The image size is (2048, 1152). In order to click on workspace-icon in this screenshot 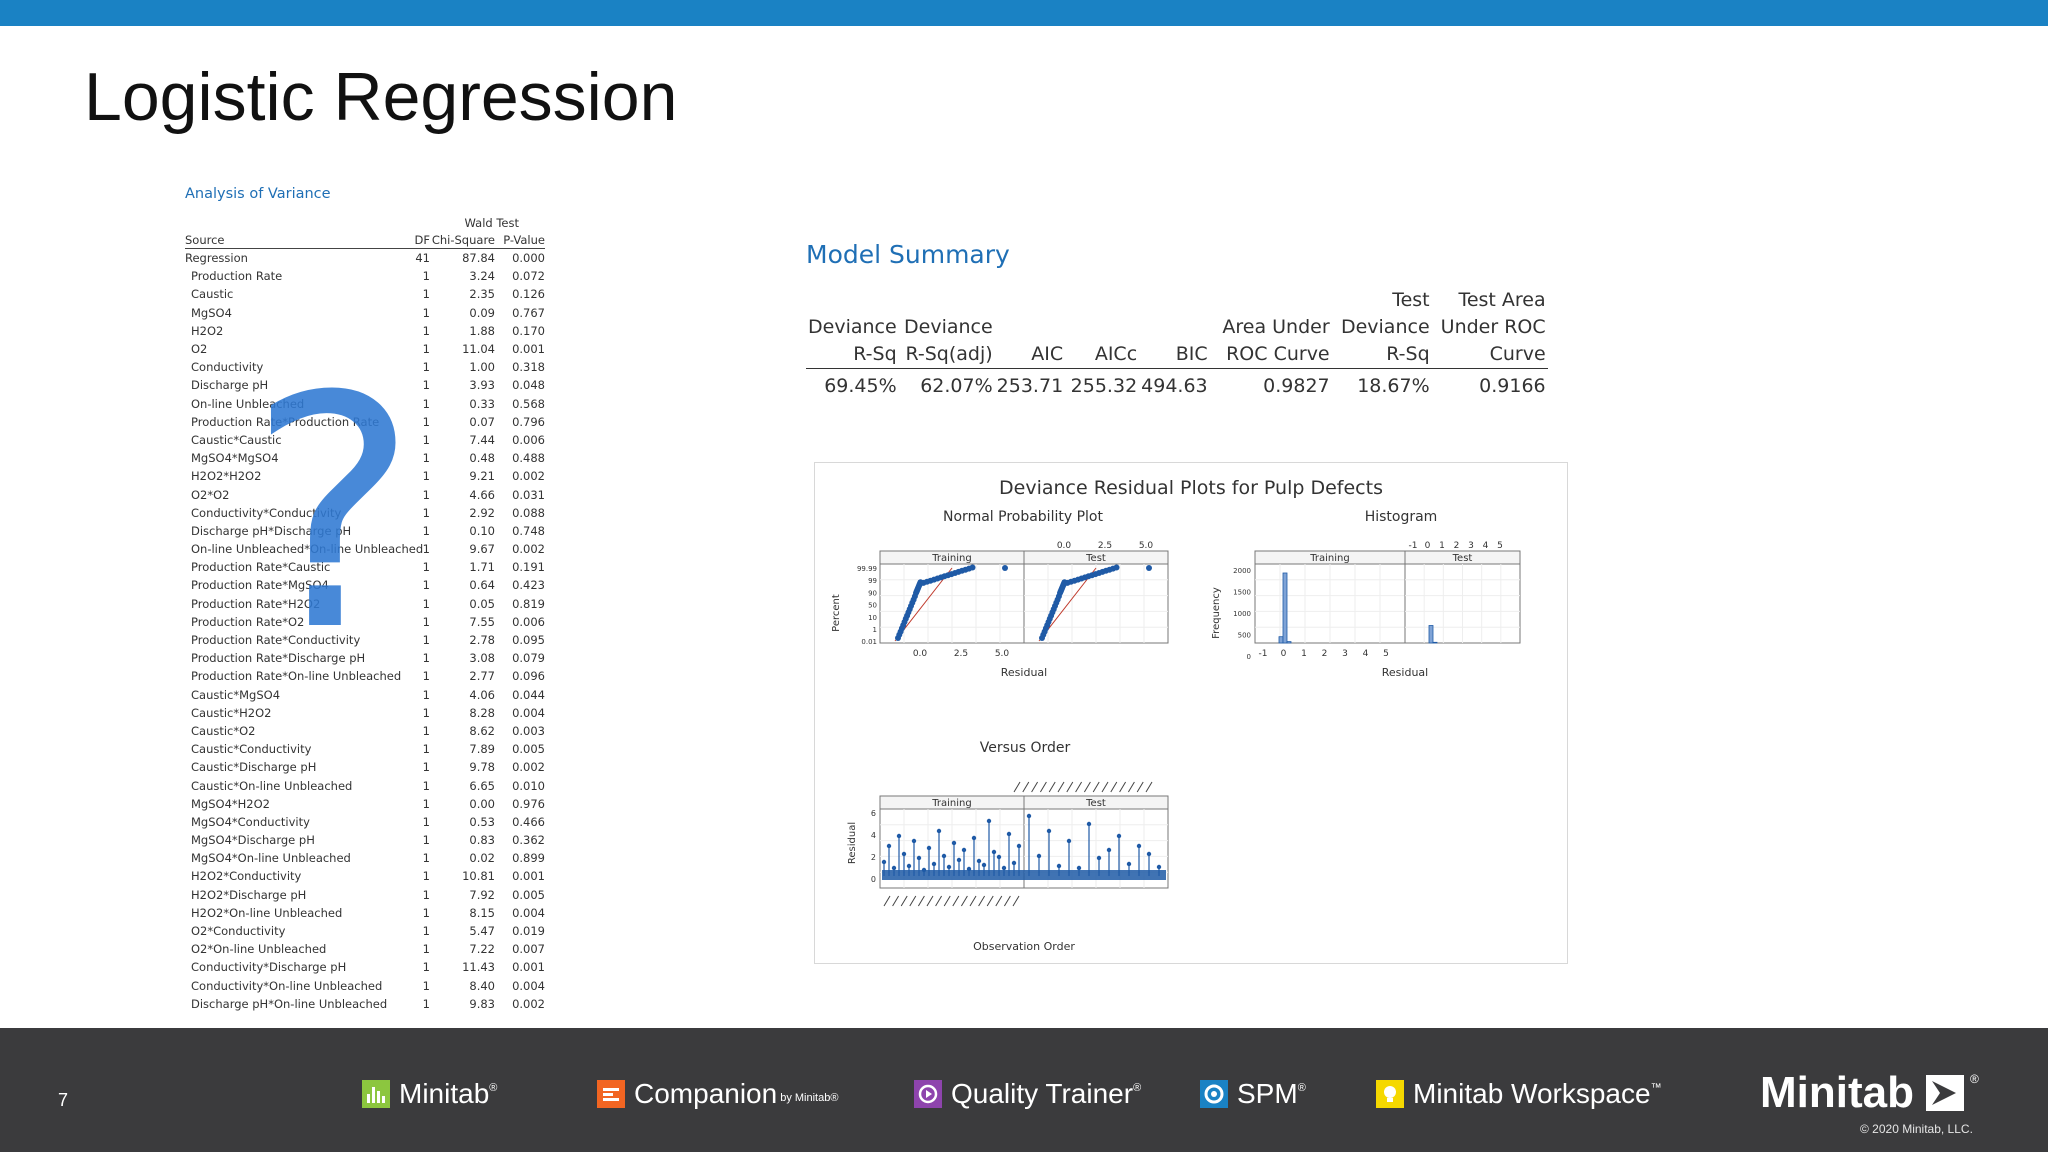, I will do `click(1390, 1094)`.